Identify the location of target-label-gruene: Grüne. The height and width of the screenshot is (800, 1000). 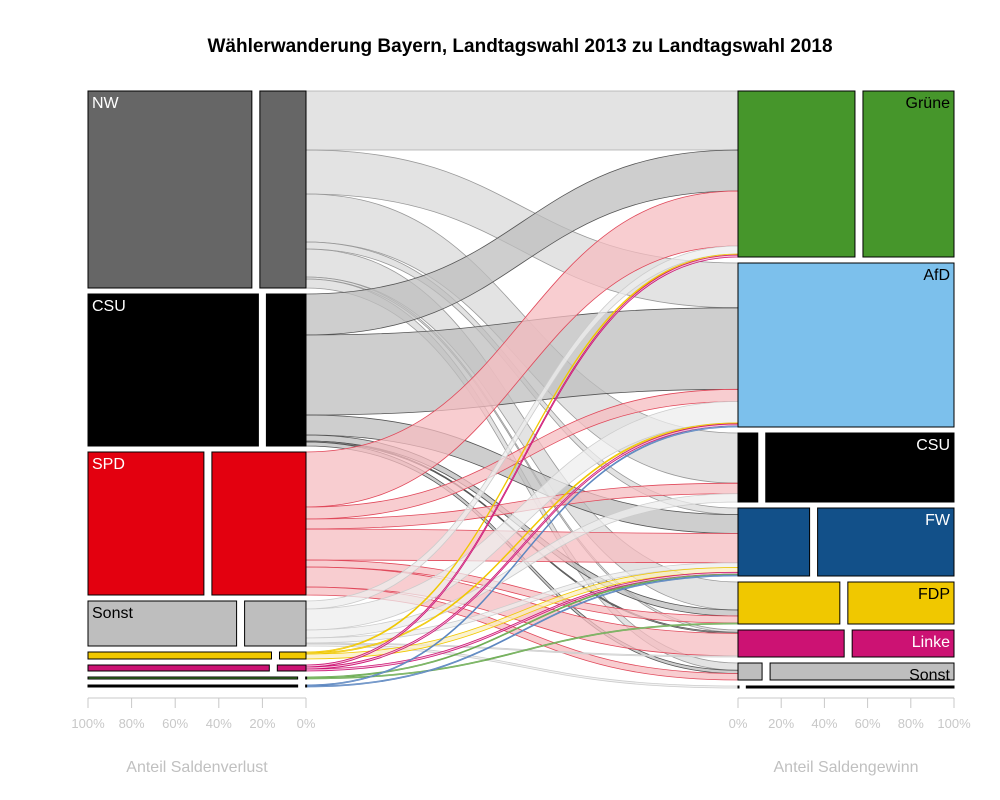
(928, 103).